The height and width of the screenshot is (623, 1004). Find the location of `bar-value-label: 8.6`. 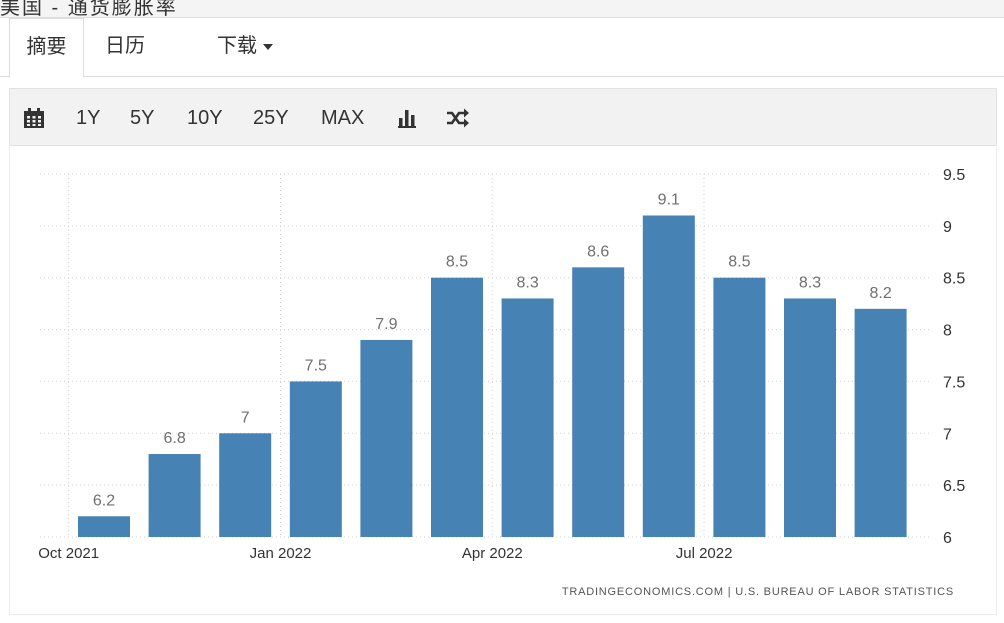

bar-value-label: 8.6 is located at coordinates (598, 251).